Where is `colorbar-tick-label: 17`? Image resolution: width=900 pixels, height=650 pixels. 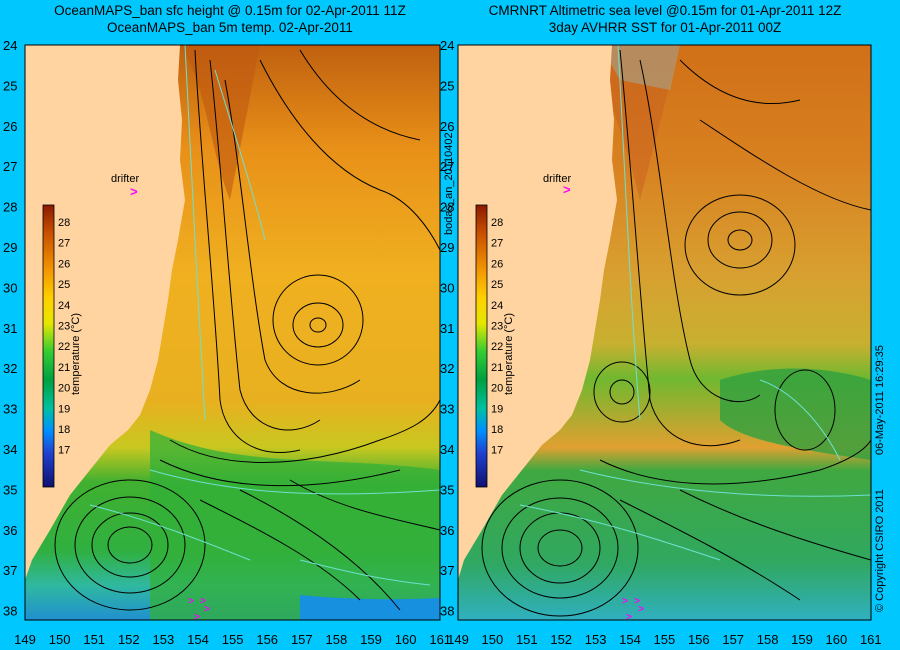
colorbar-tick-label: 17 is located at coordinates (497, 451).